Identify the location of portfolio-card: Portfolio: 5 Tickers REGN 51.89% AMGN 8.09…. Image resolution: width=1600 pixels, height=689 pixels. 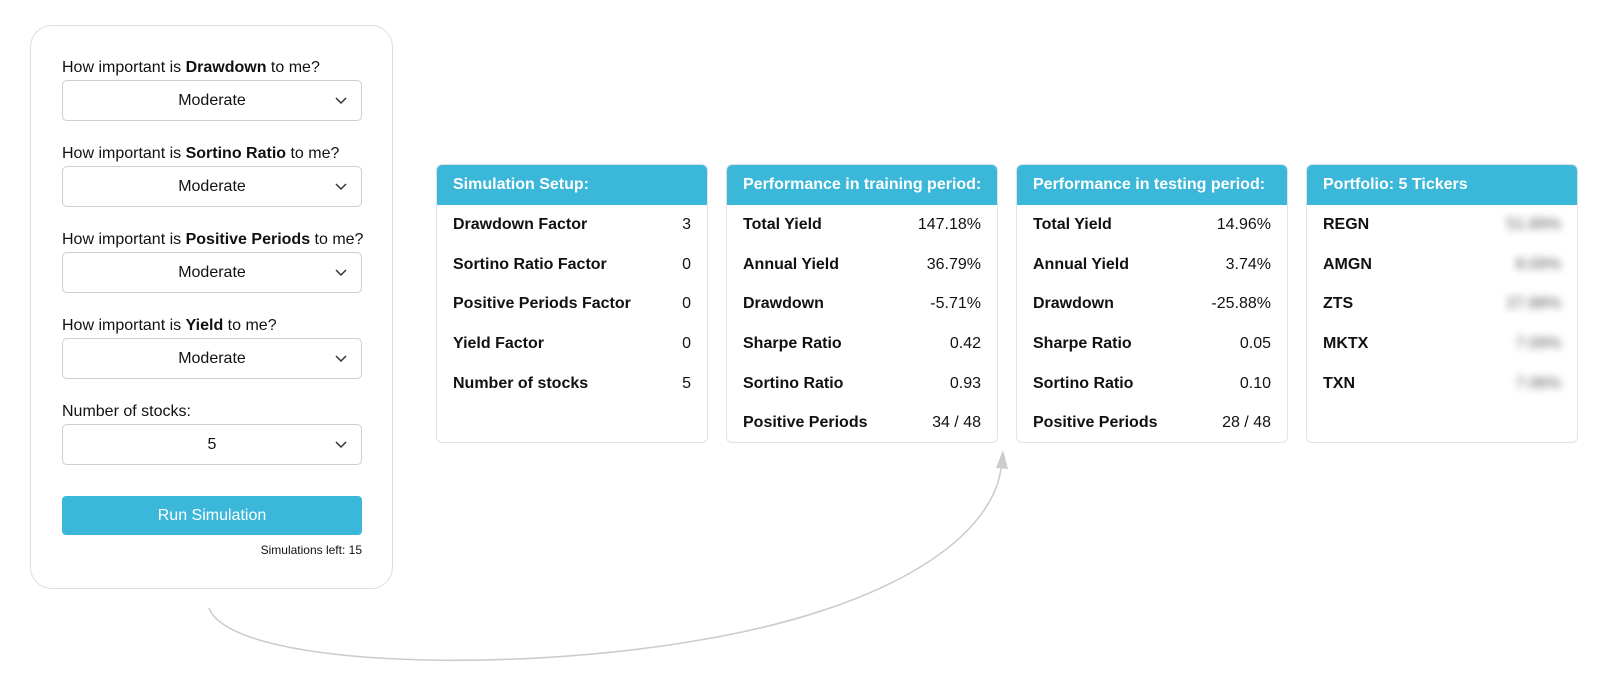
(1442, 303).